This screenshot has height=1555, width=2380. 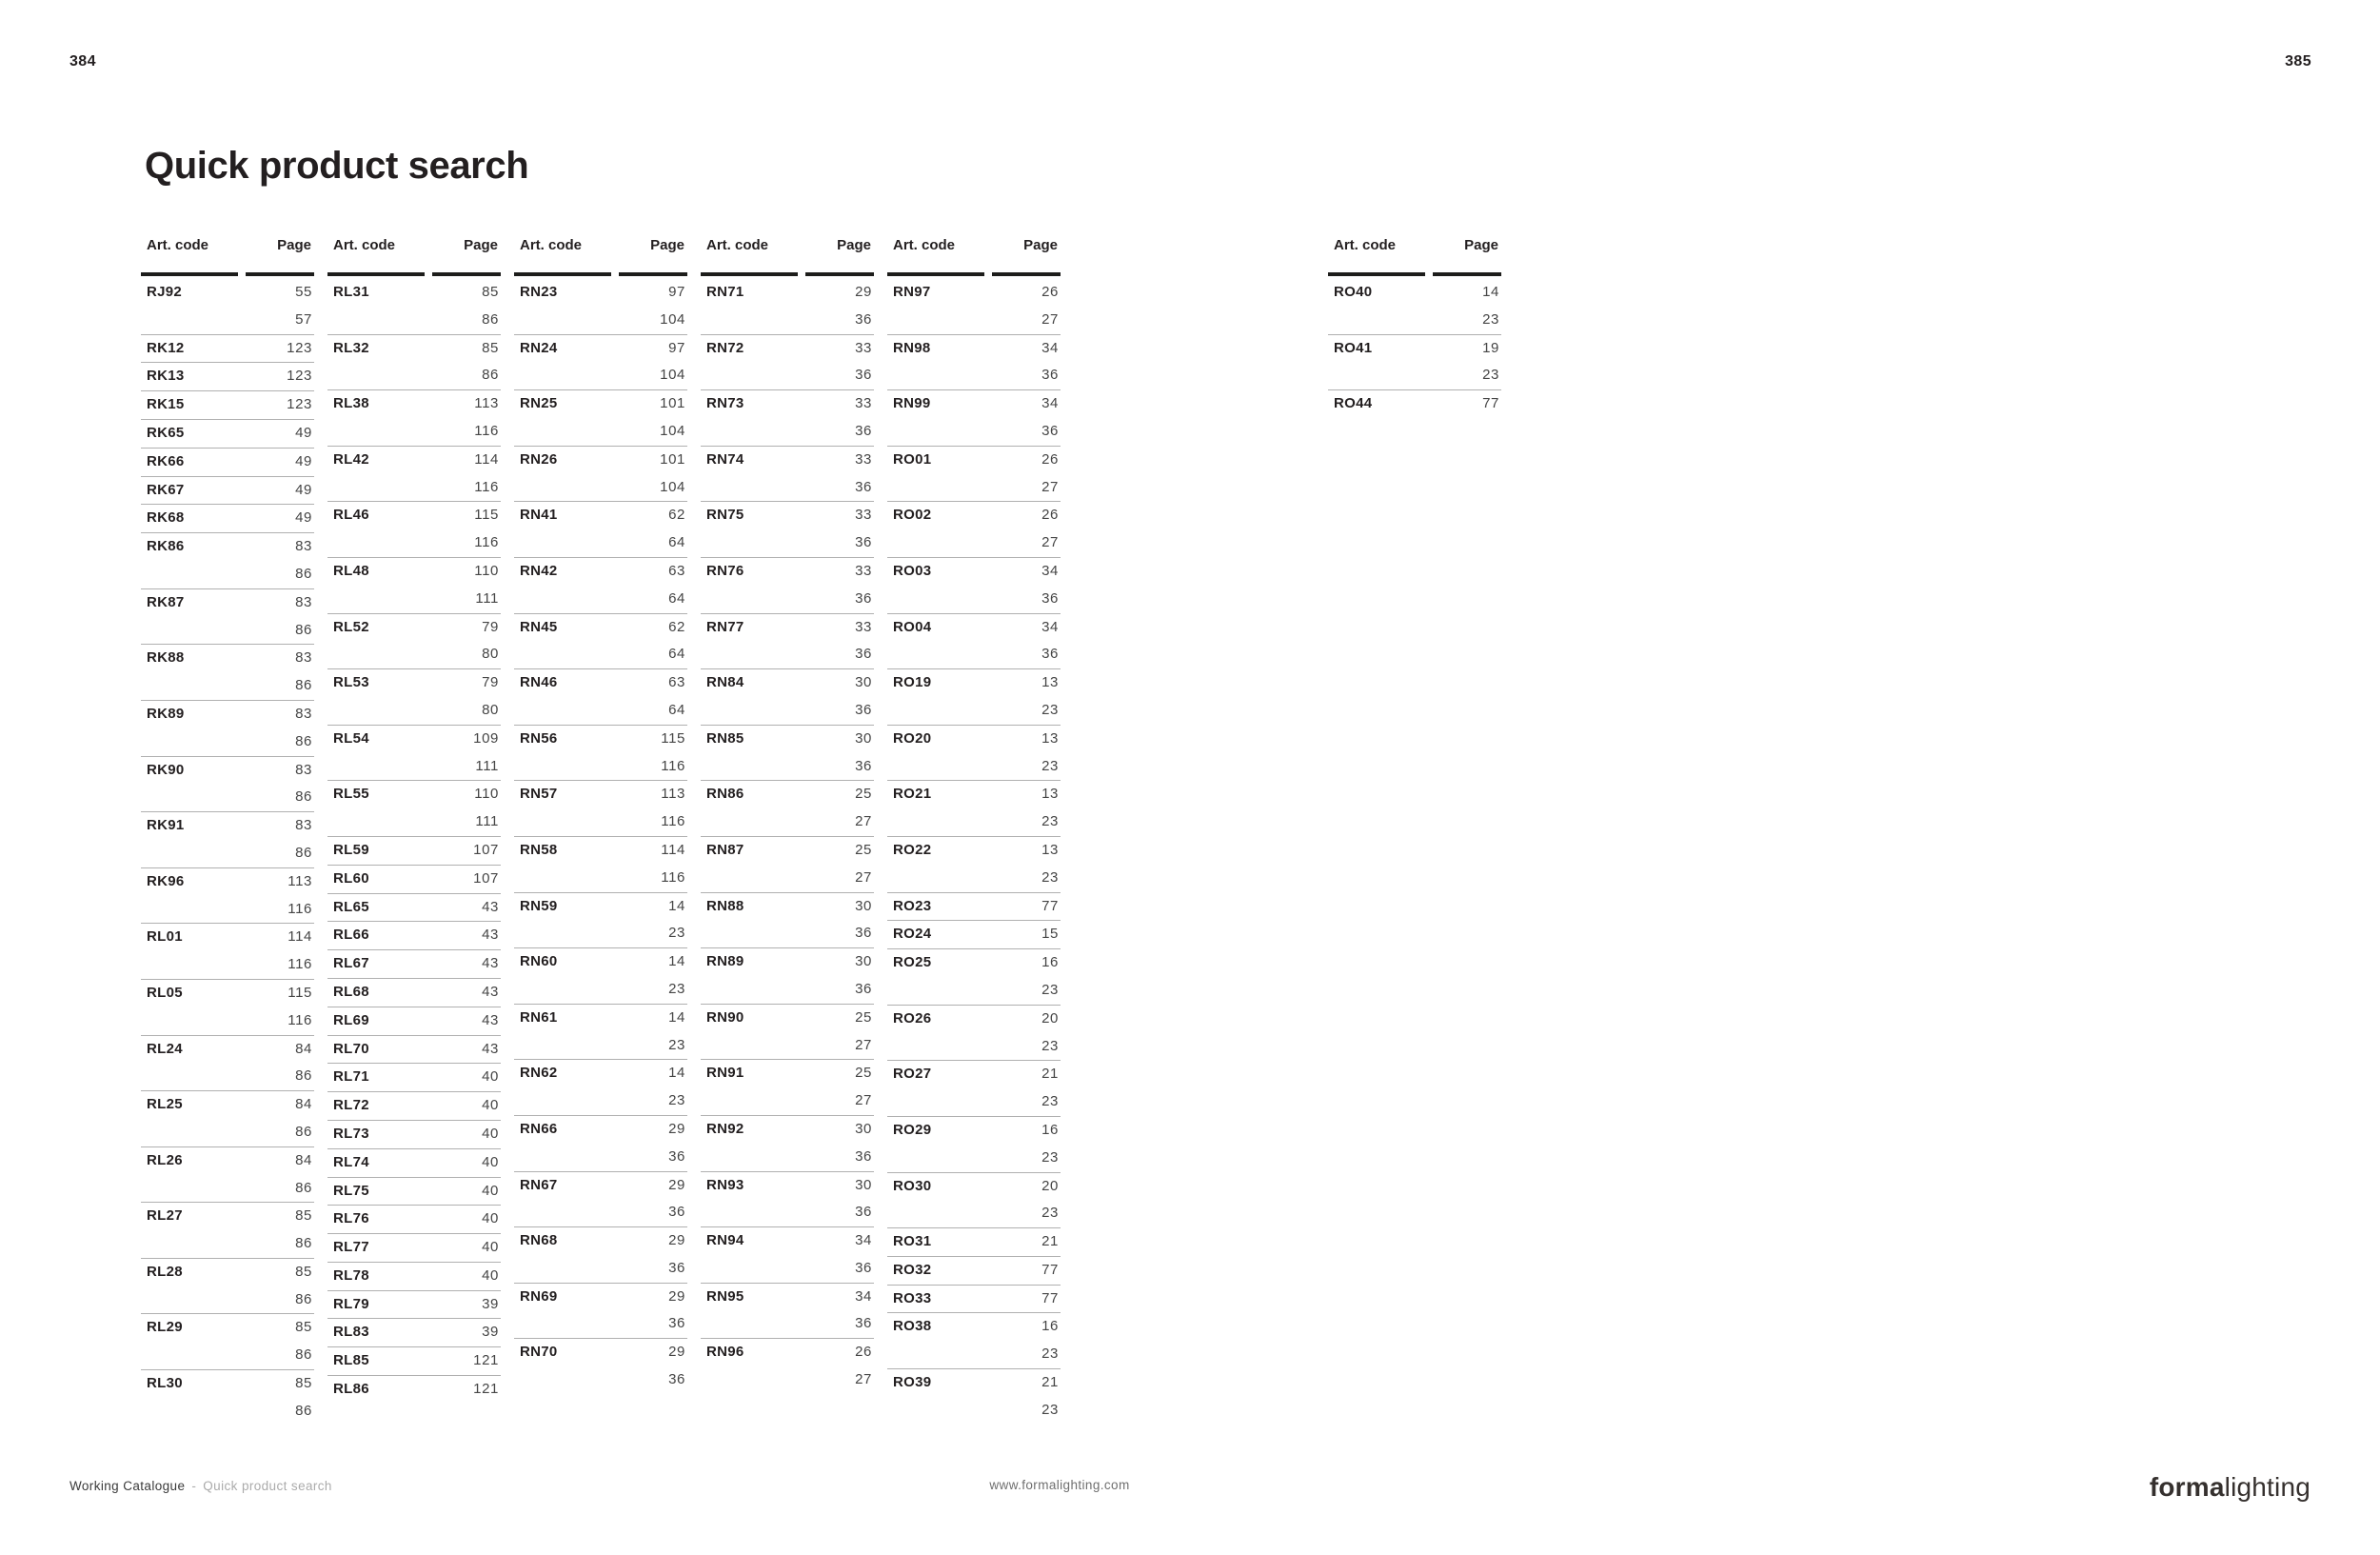 What do you see at coordinates (676, 542) in the screenshot?
I see `page-number: 64` at bounding box center [676, 542].